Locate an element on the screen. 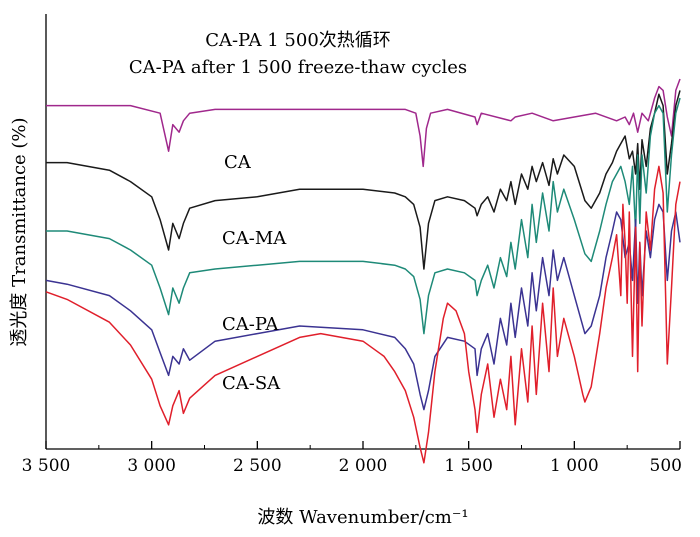  series-label-CA: CA is located at coordinates (238, 162).